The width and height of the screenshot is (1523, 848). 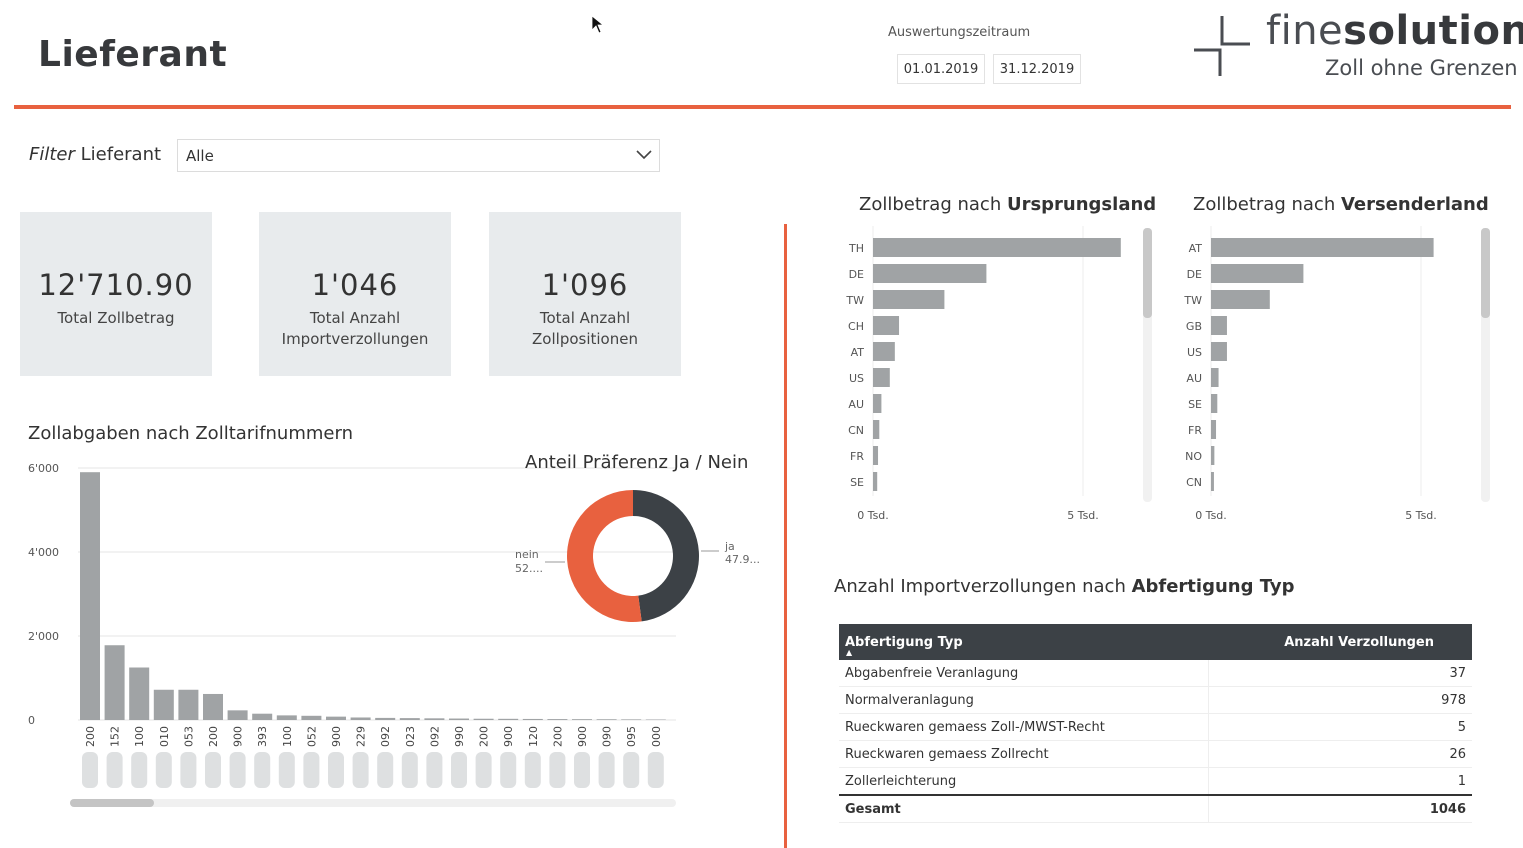 What do you see at coordinates (1195, 430) in the screenshot?
I see `y-category-label: FR` at bounding box center [1195, 430].